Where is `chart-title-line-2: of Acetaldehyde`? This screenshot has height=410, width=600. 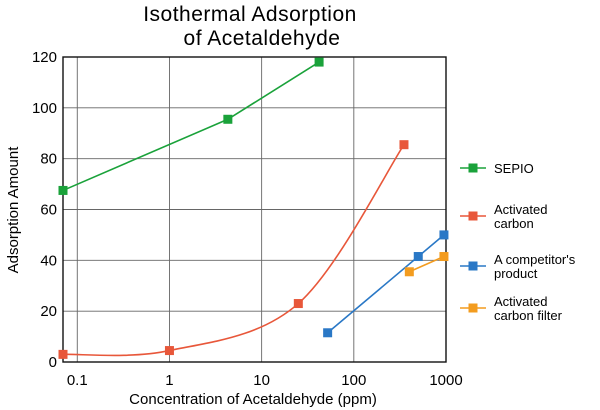 chart-title-line-2: of Acetaldehyde is located at coordinates (262, 38).